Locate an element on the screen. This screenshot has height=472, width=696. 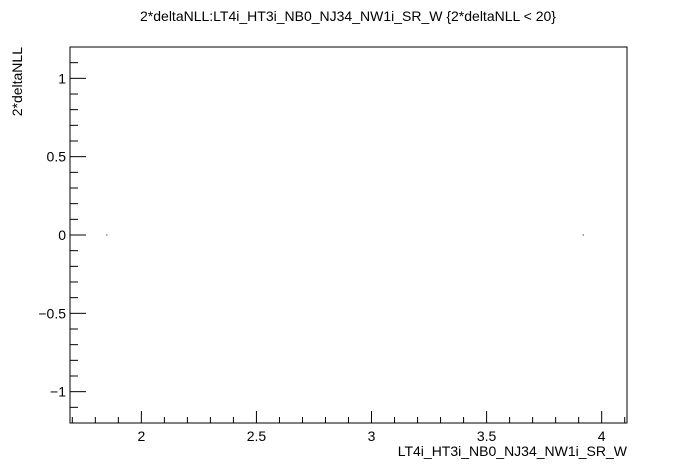
x-tick-label: 3 is located at coordinates (372, 436).